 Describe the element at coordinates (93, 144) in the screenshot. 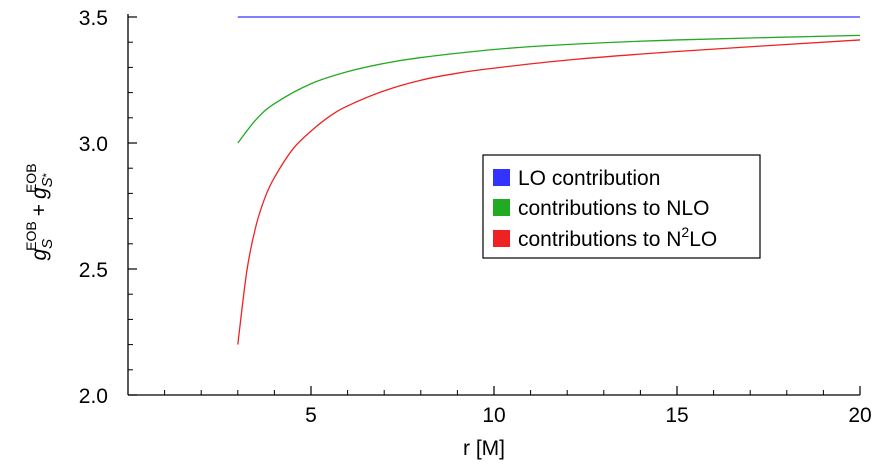

I see `y-tick-label: 3.0` at that location.